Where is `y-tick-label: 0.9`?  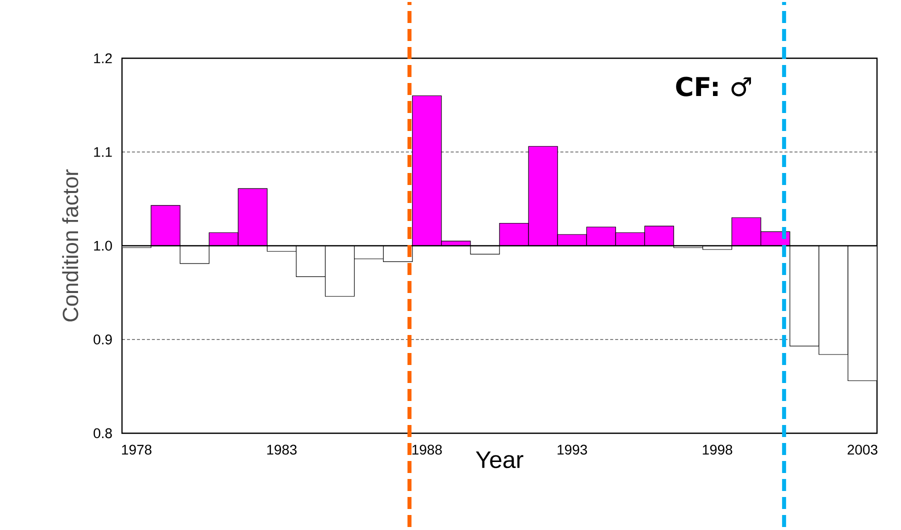 y-tick-label: 0.9 is located at coordinates (103, 339).